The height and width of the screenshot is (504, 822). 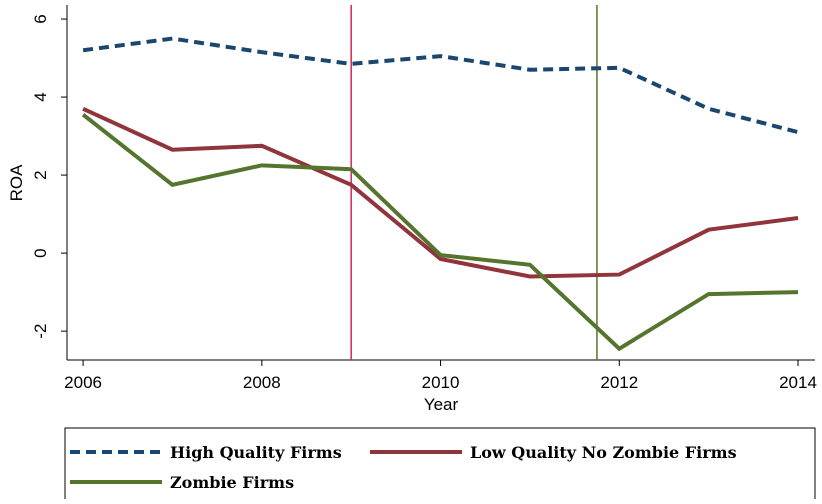 What do you see at coordinates (40, 331) in the screenshot?
I see `y-tick-label: -2` at bounding box center [40, 331].